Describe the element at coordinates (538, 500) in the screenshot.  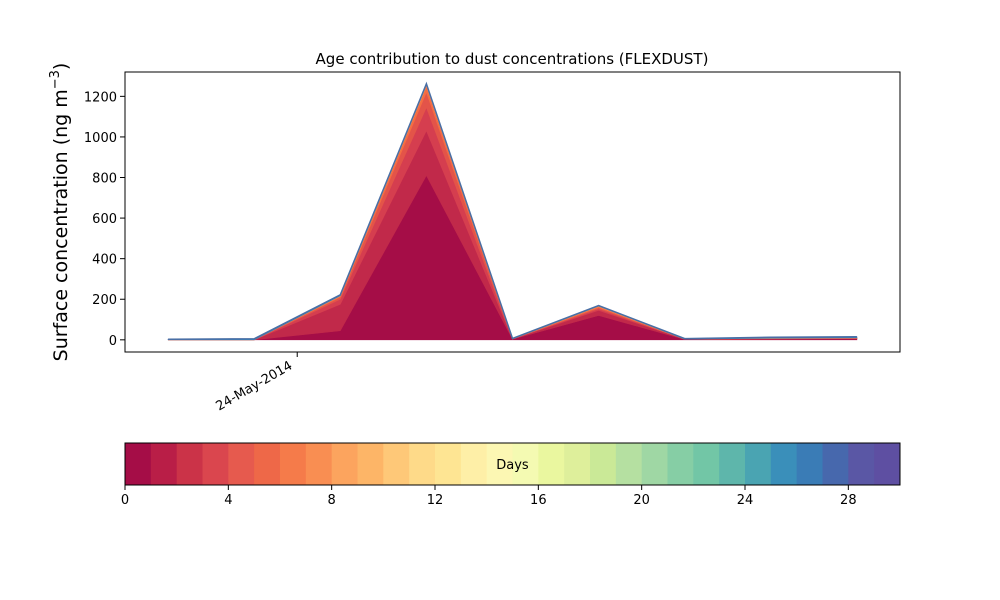
I see `colorbar-tick-label: 16` at that location.